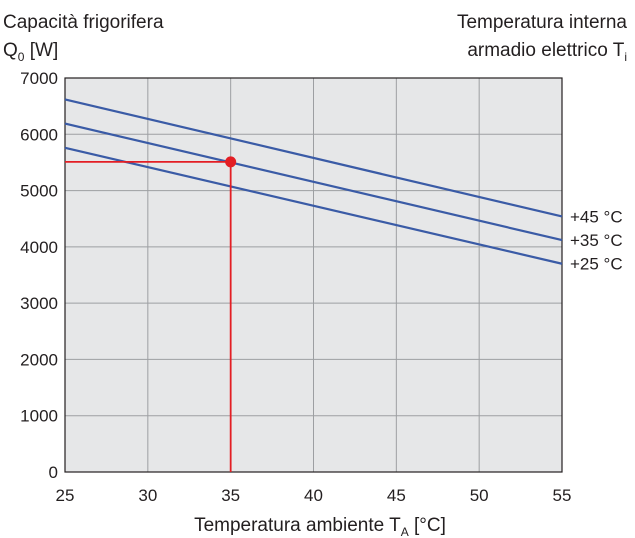 Image resolution: width=635 pixels, height=538 pixels. I want to click on legend-title-subscript: i, so click(625, 57).